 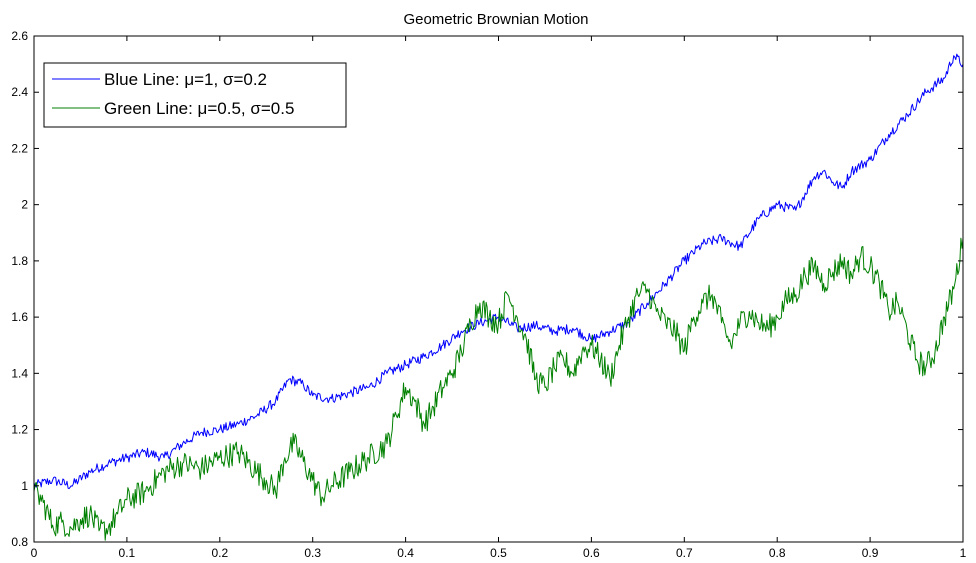 What do you see at coordinates (312, 553) in the screenshot?
I see `x-tick-label: 0.3` at bounding box center [312, 553].